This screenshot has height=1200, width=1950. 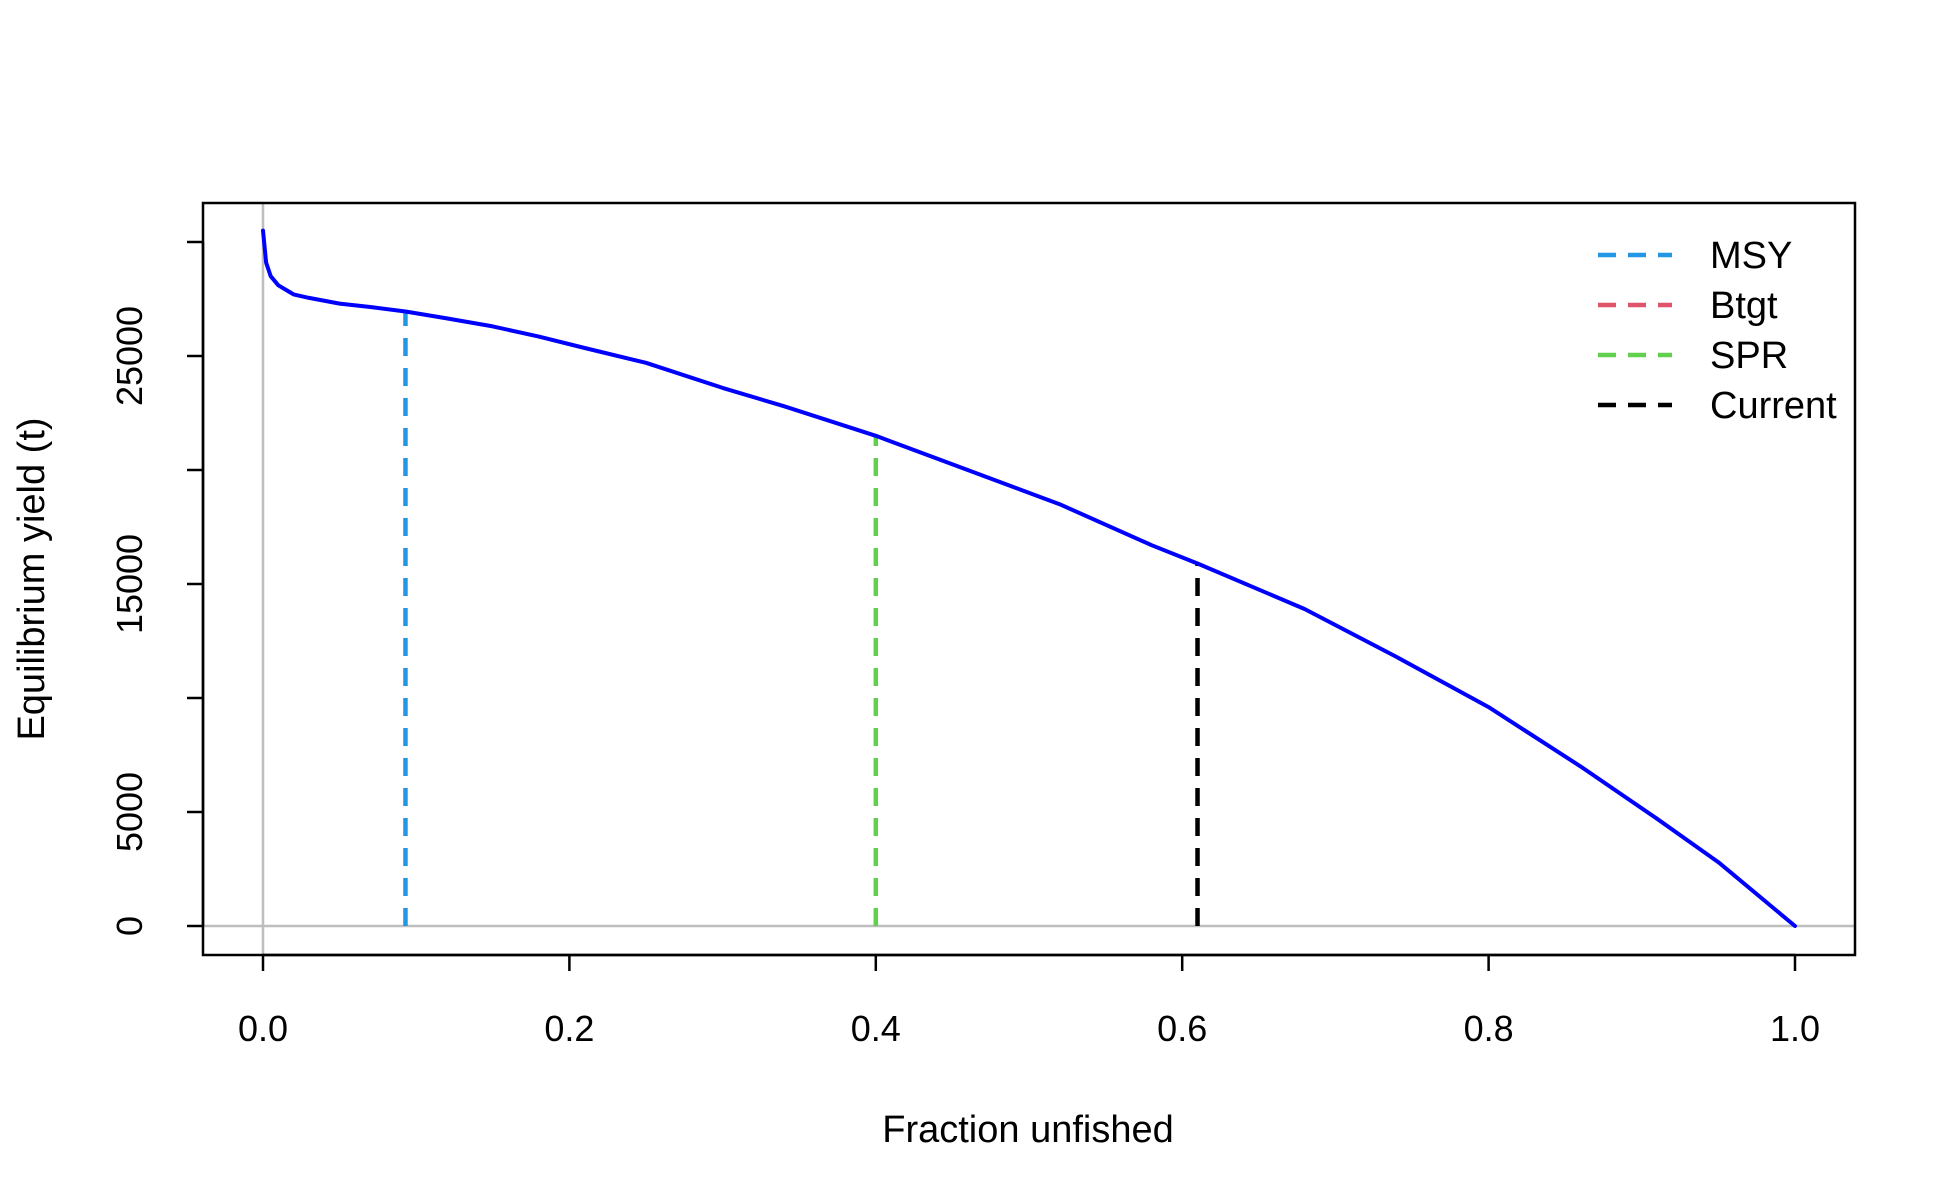 What do you see at coordinates (1795, 1028) in the screenshot?
I see `x-tick-label: 1.0` at bounding box center [1795, 1028].